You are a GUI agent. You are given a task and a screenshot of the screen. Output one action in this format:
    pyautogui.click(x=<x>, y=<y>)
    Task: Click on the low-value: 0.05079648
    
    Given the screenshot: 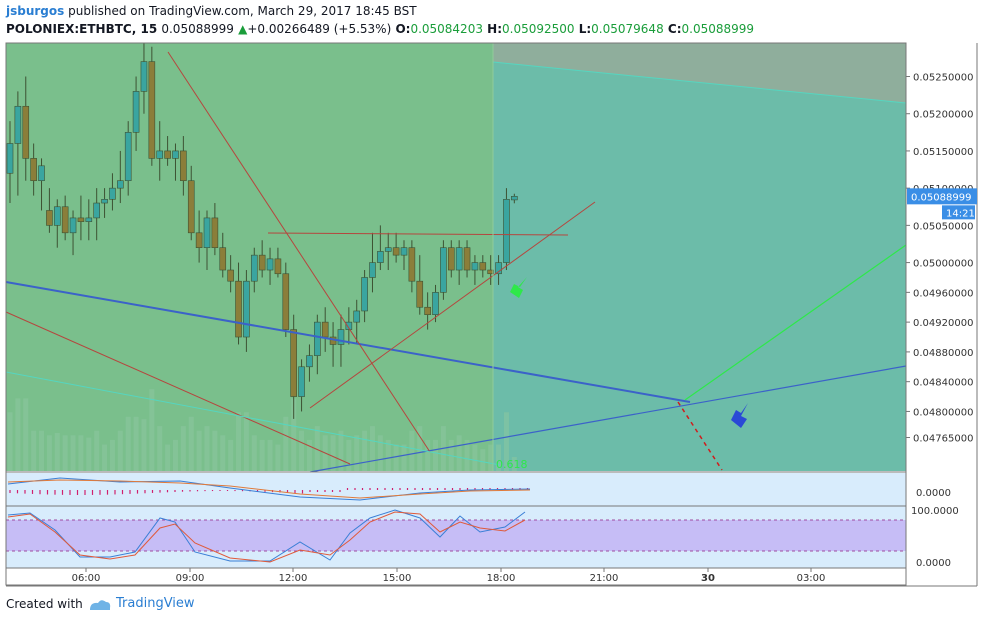 What is the action you would take?
    pyautogui.click(x=627, y=29)
    